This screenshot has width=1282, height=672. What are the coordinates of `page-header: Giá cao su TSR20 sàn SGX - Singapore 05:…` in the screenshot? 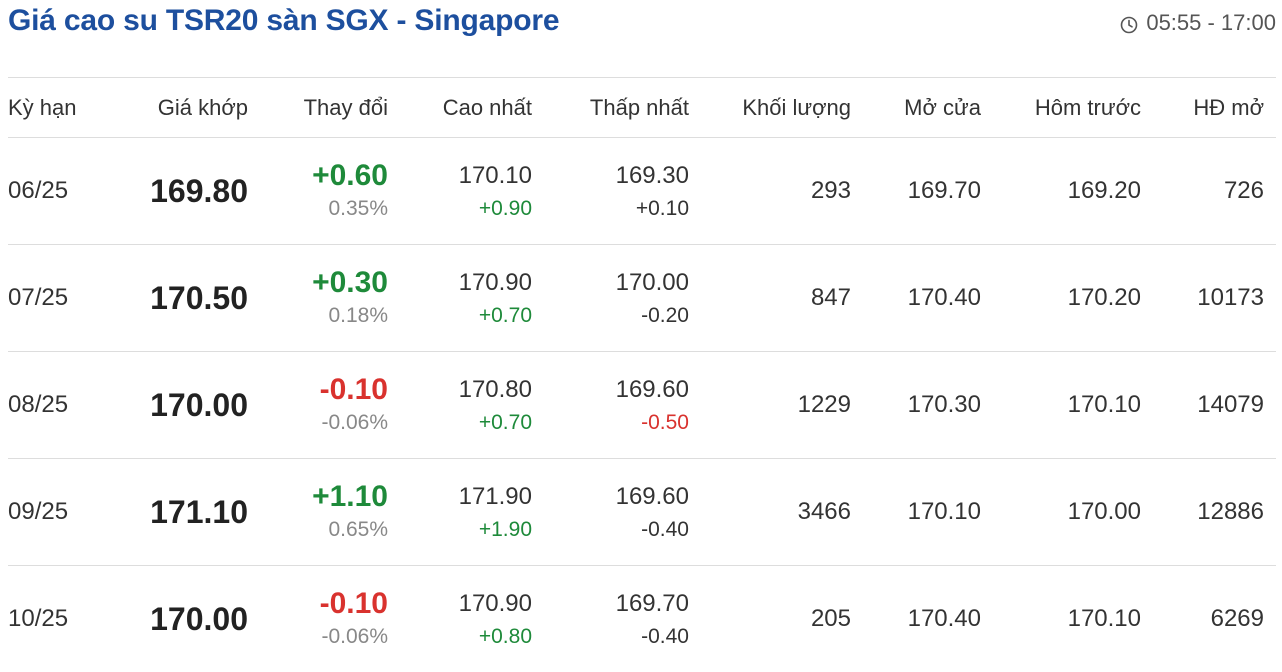 It's located at (642, 24).